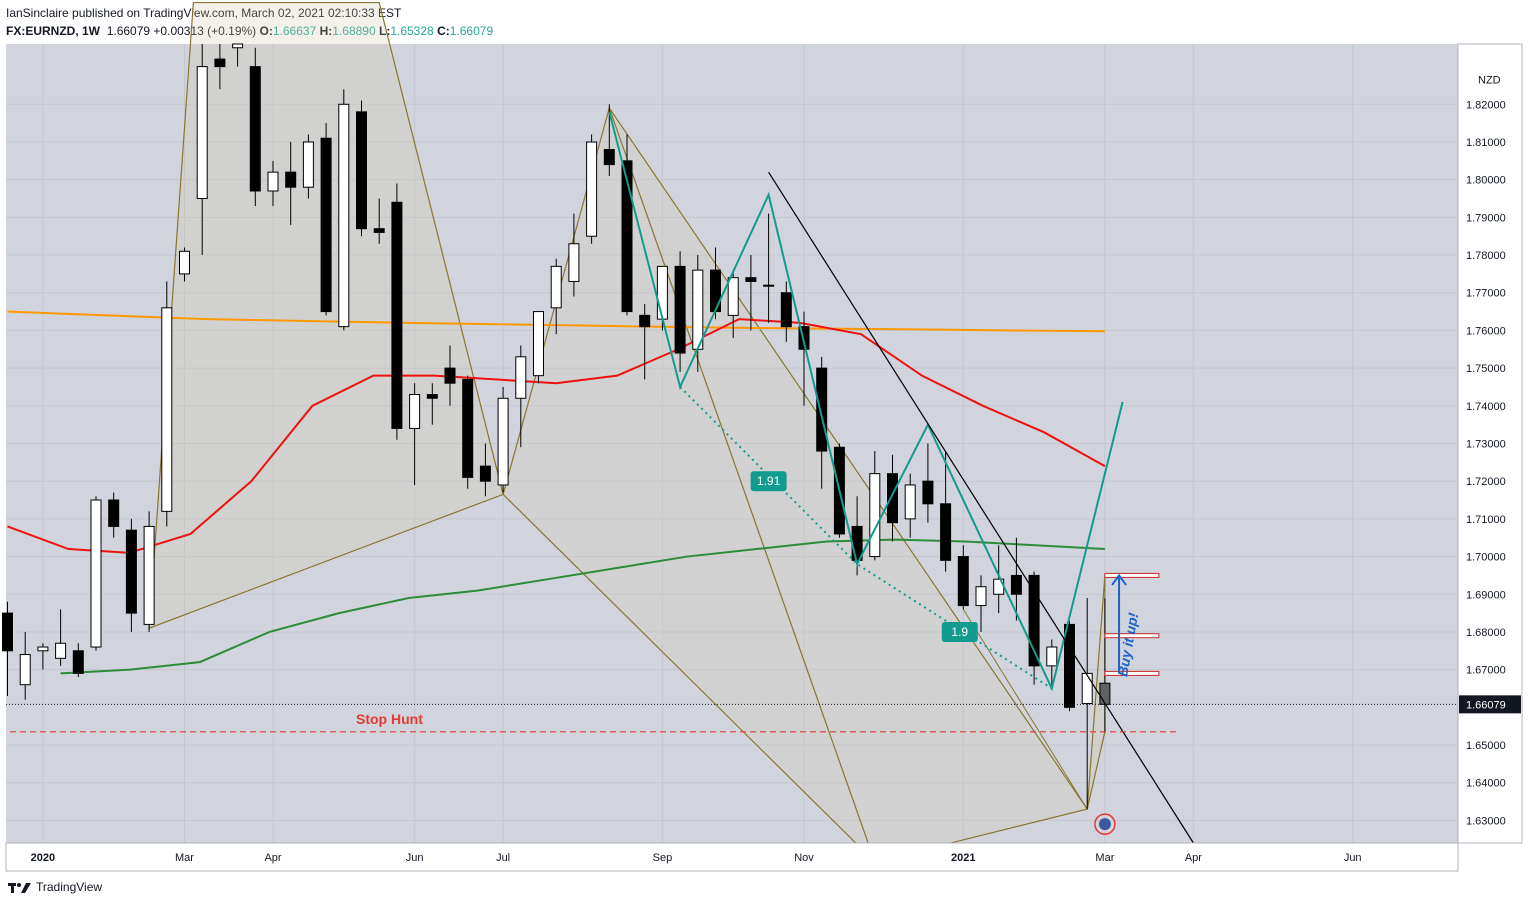  Describe the element at coordinates (471, 31) in the screenshot. I see `close-value: 1.66079` at that location.